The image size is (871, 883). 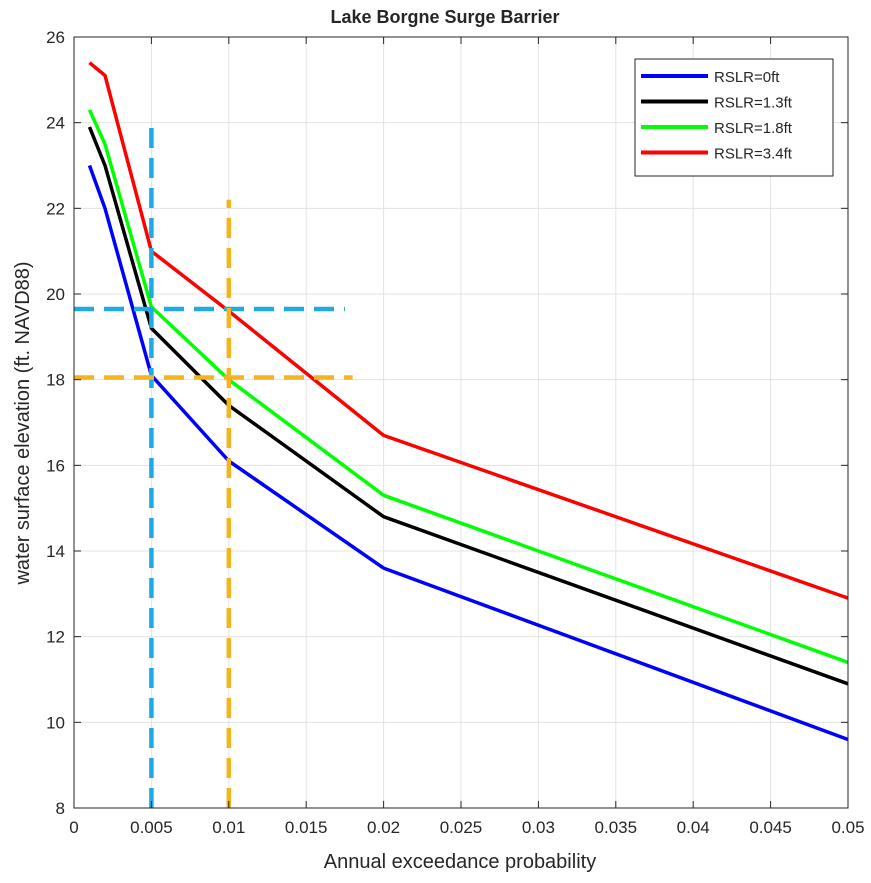 I want to click on x-tick-label: 0.01, so click(x=228, y=827).